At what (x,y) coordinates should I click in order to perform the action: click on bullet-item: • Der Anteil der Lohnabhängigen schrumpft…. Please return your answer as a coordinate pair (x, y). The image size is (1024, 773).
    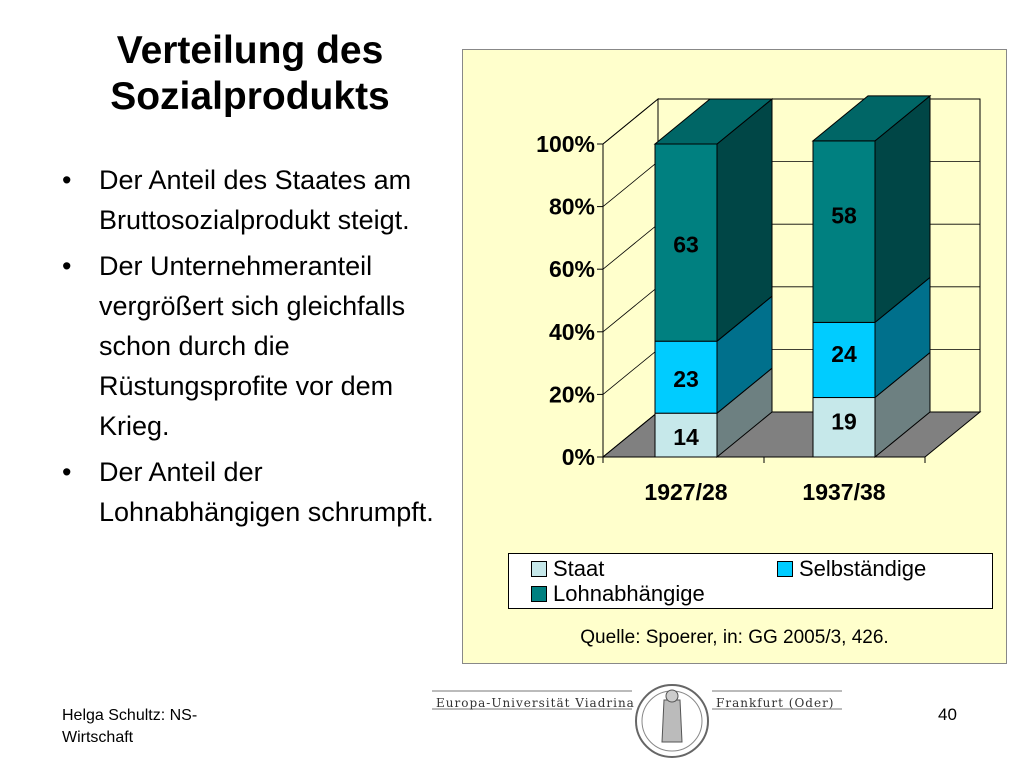
    Looking at the image, I should click on (262, 492).